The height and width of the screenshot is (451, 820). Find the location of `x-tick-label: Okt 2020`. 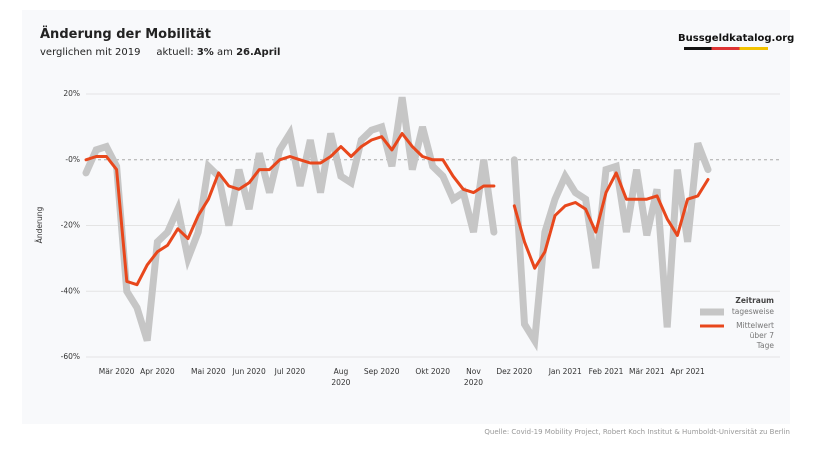

x-tick-label: Okt 2020 is located at coordinates (433, 371).